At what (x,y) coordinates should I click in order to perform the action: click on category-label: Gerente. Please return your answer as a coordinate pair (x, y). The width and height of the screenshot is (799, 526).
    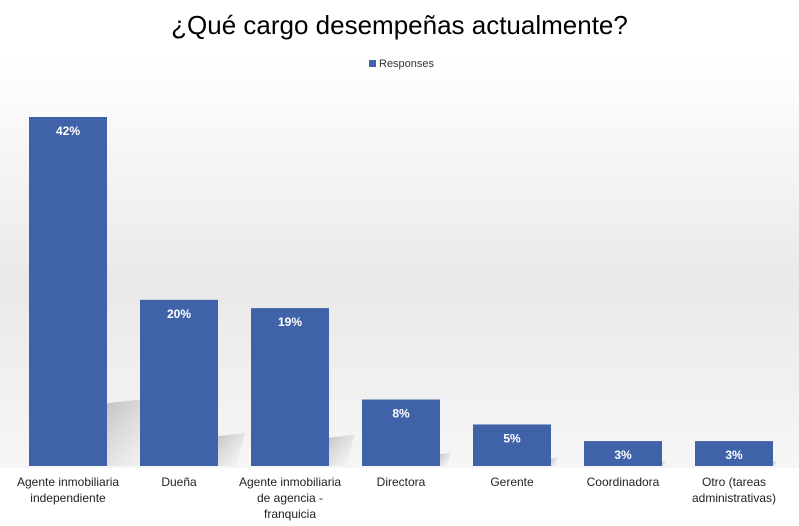
    Looking at the image, I should click on (512, 482).